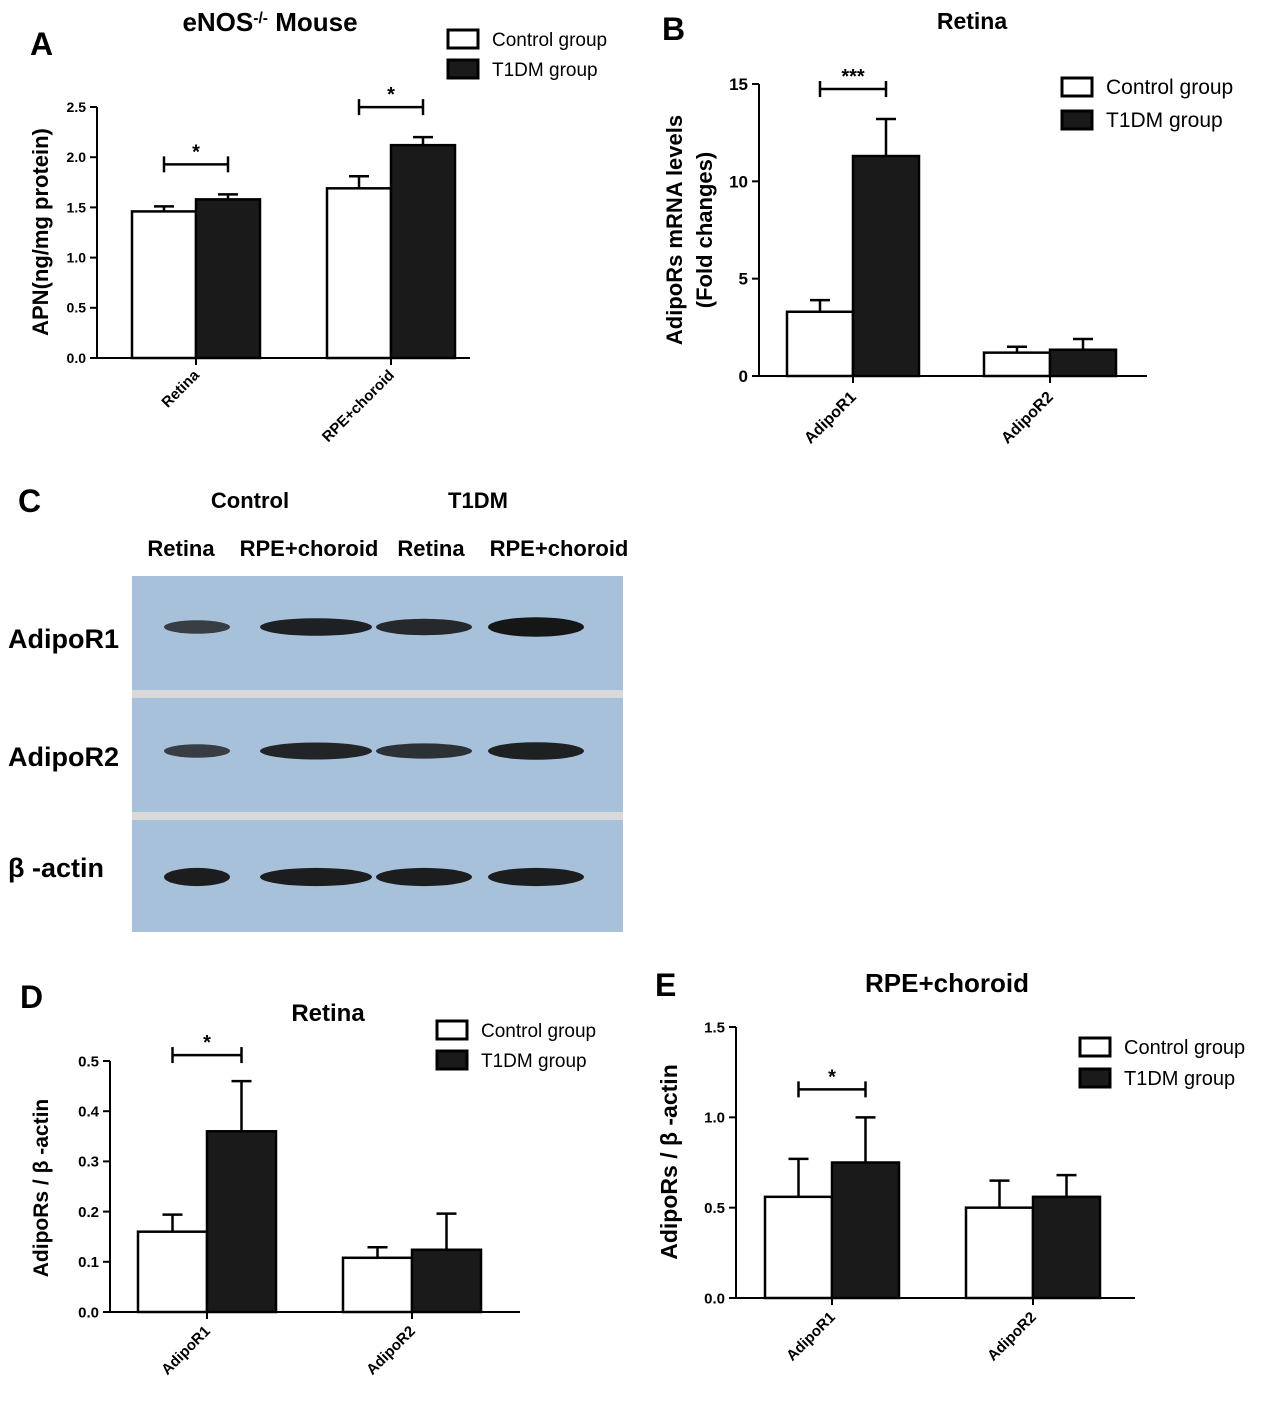  What do you see at coordinates (56, 868) in the screenshot?
I see `blot-row-label: β -actin` at bounding box center [56, 868].